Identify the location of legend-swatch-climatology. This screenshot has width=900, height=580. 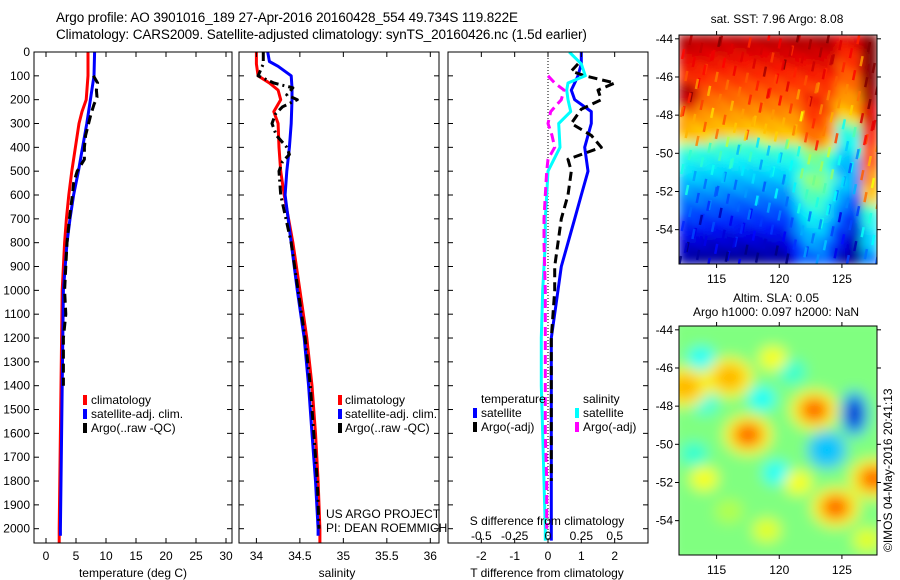
(85, 400).